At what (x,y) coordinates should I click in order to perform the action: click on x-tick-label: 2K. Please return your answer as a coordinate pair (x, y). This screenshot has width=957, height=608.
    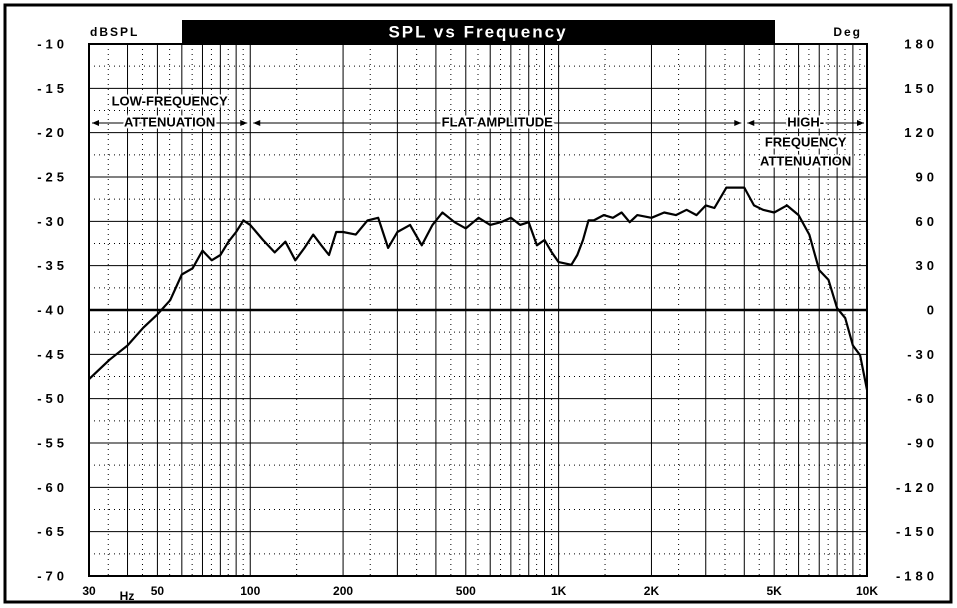
    Looking at the image, I should click on (652, 591).